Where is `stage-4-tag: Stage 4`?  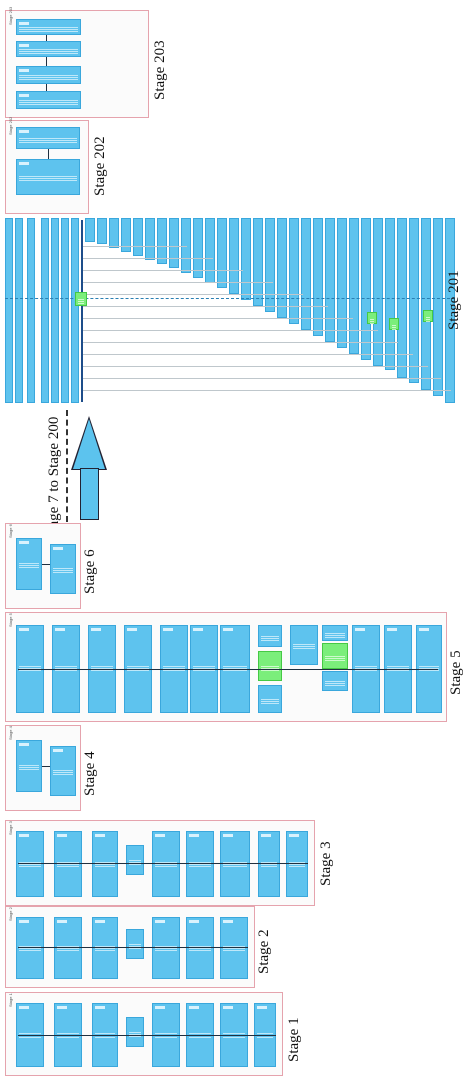
stage-4-tag: Stage 4 is located at coordinates (10, 733).